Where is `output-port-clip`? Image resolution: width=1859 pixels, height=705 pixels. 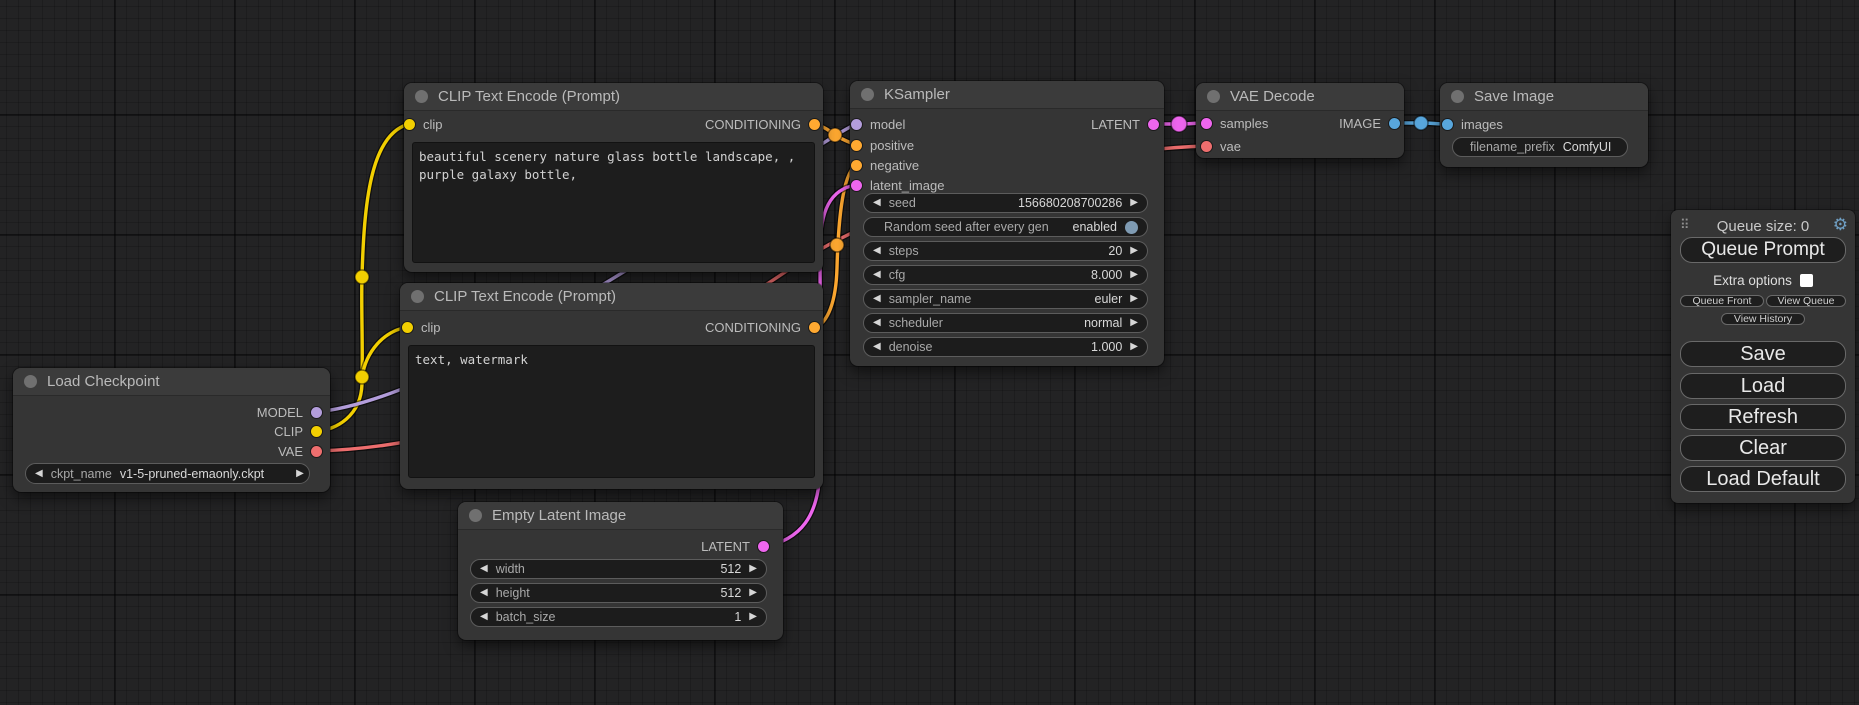
output-port-clip is located at coordinates (316, 431).